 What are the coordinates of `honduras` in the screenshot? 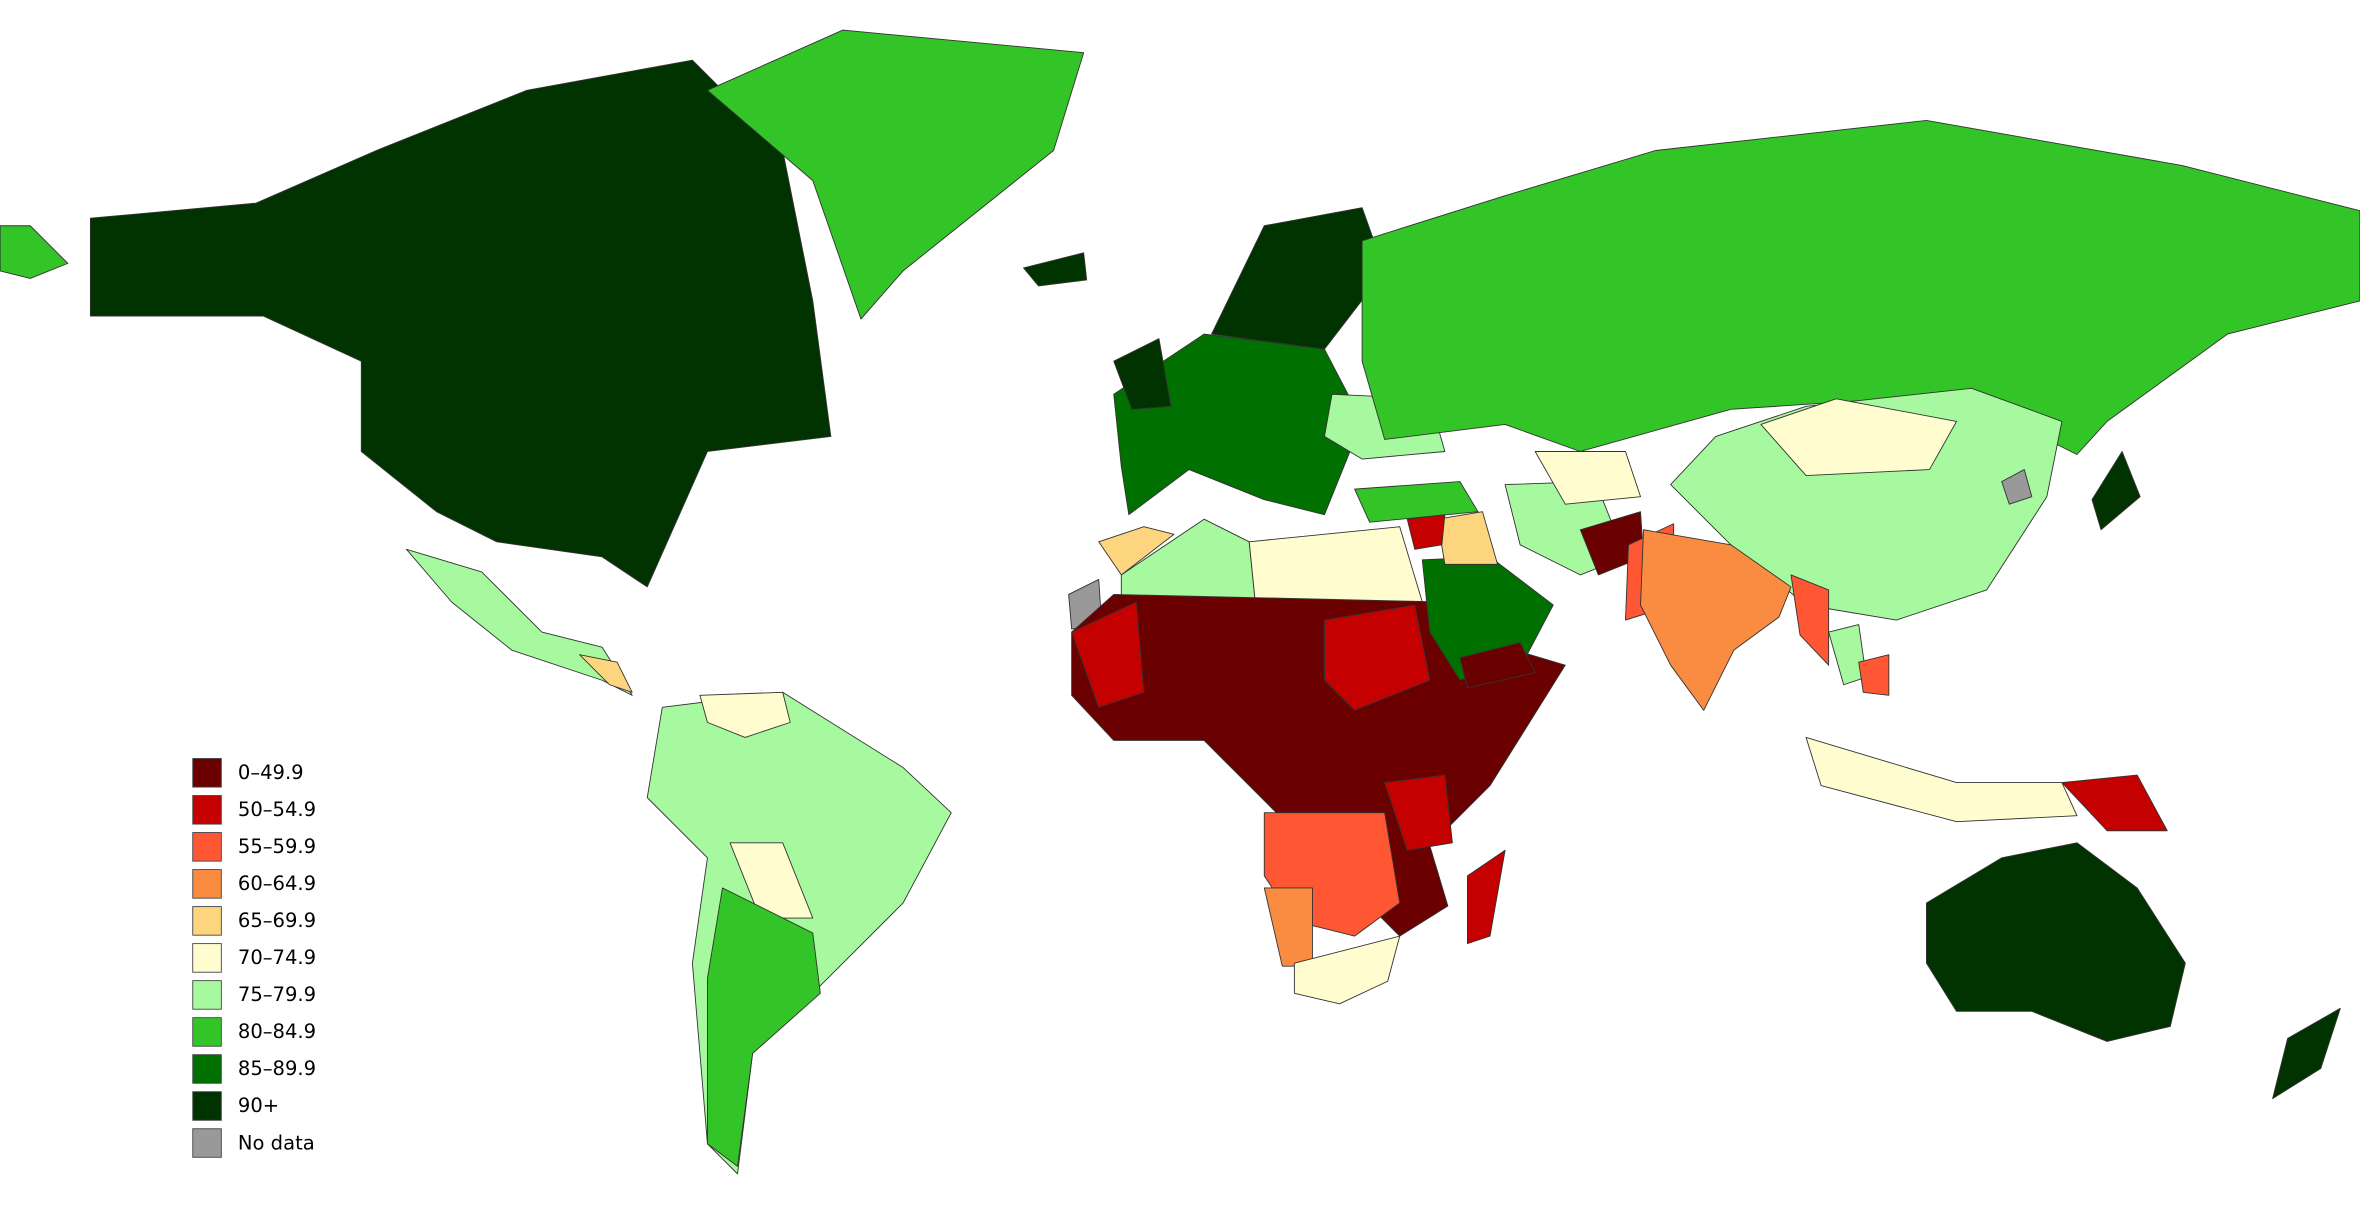 It's located at (606, 673).